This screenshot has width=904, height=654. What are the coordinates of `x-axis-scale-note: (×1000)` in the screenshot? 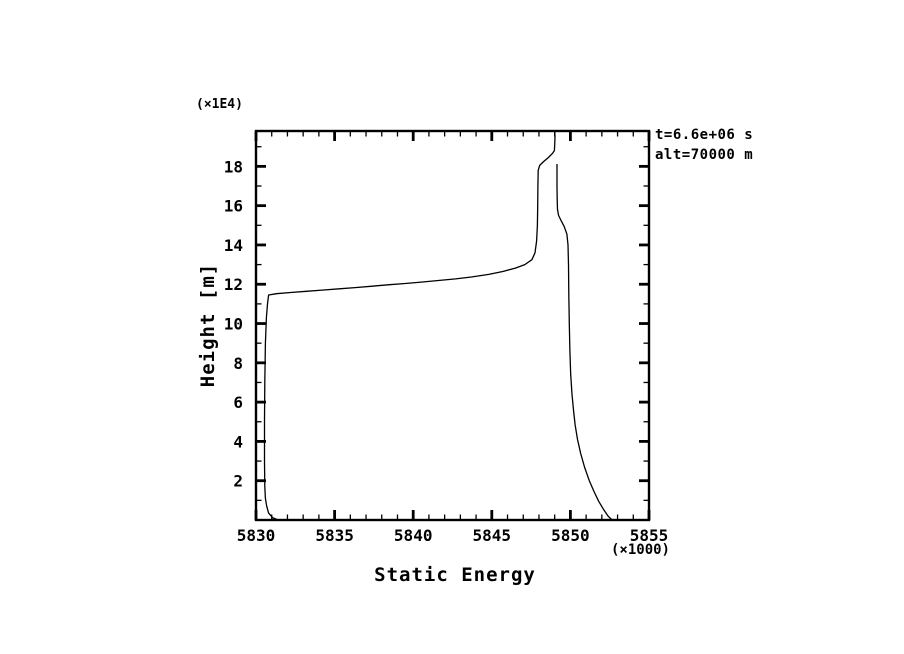 It's located at (640, 550).